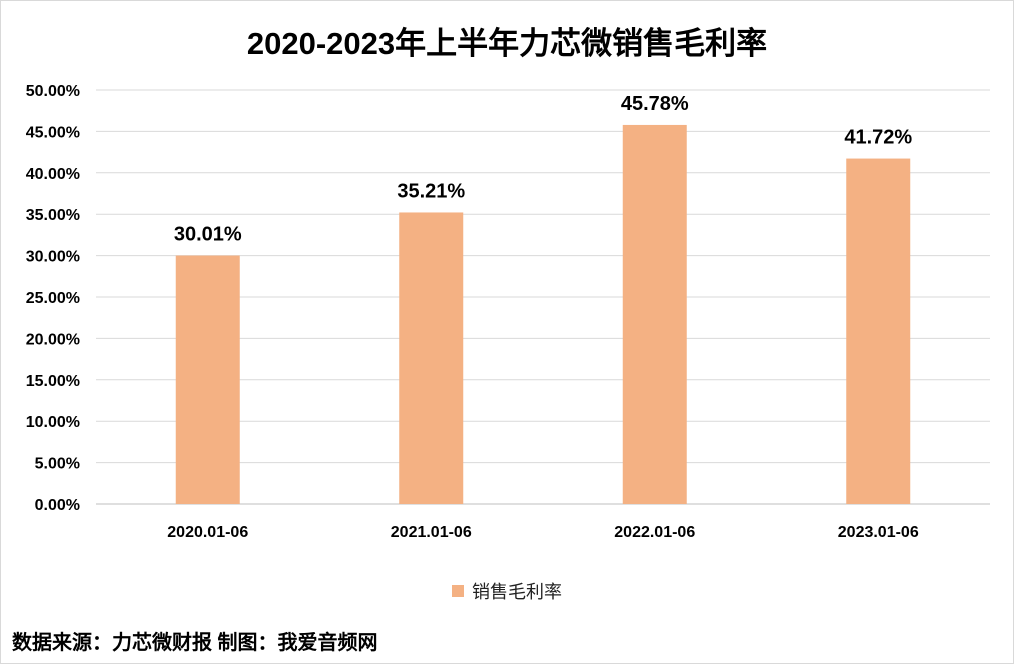 This screenshot has width=1014, height=664. I want to click on data-label: 30.01%, so click(208, 235).